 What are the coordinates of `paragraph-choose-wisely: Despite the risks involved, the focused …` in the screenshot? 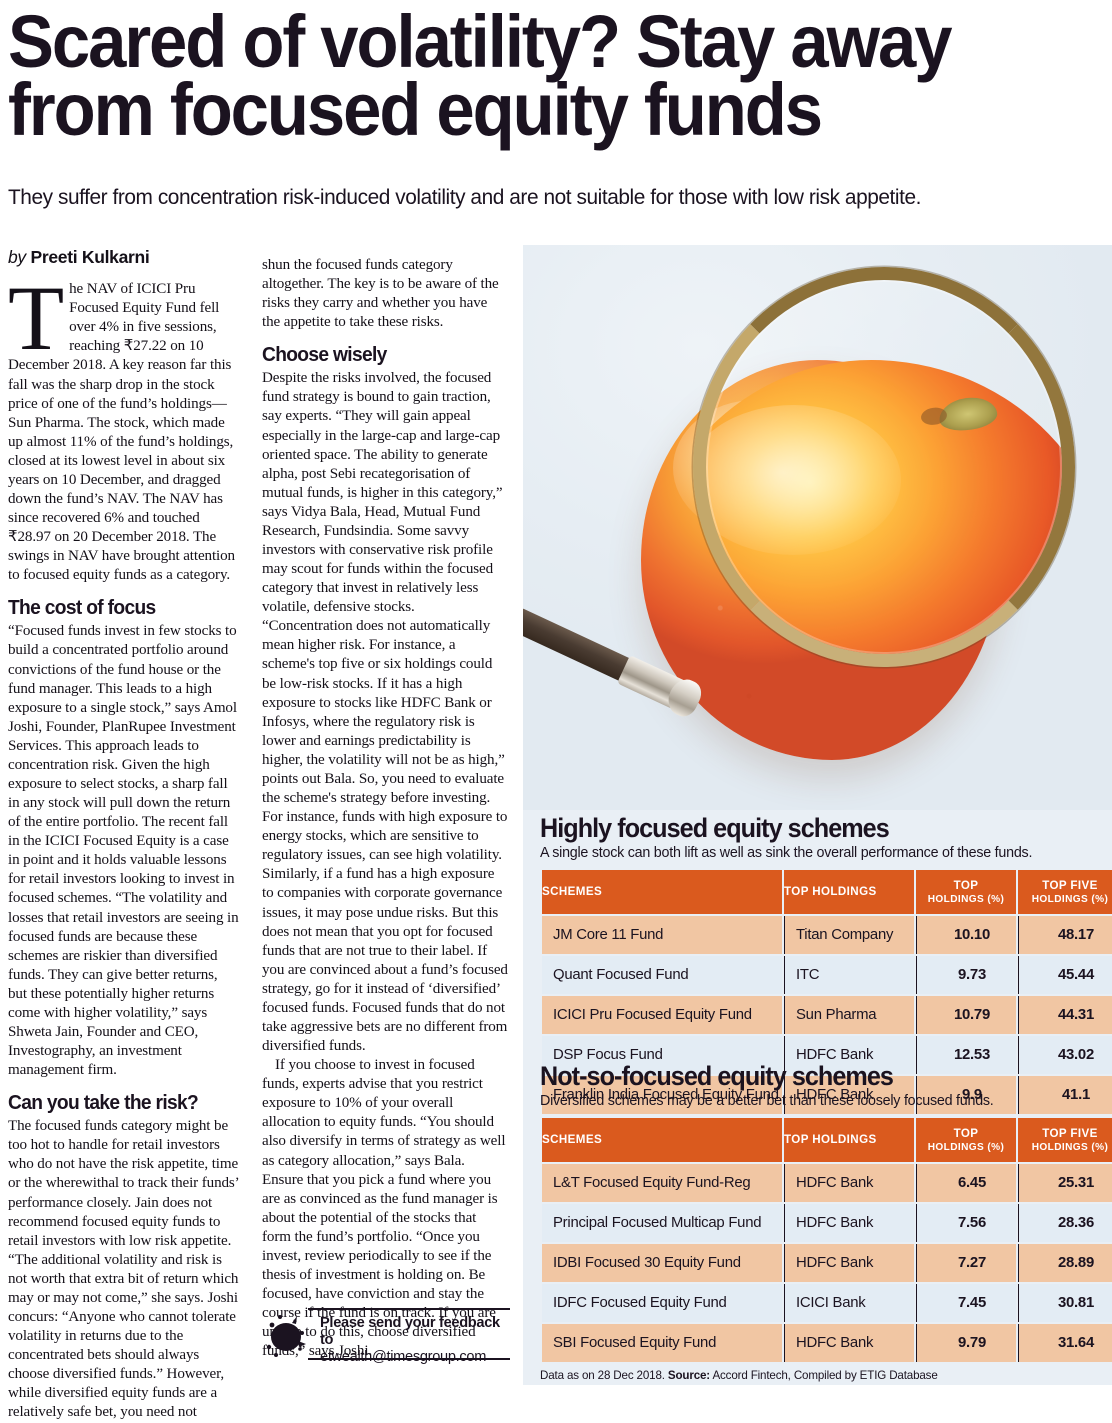 It's located at (385, 712).